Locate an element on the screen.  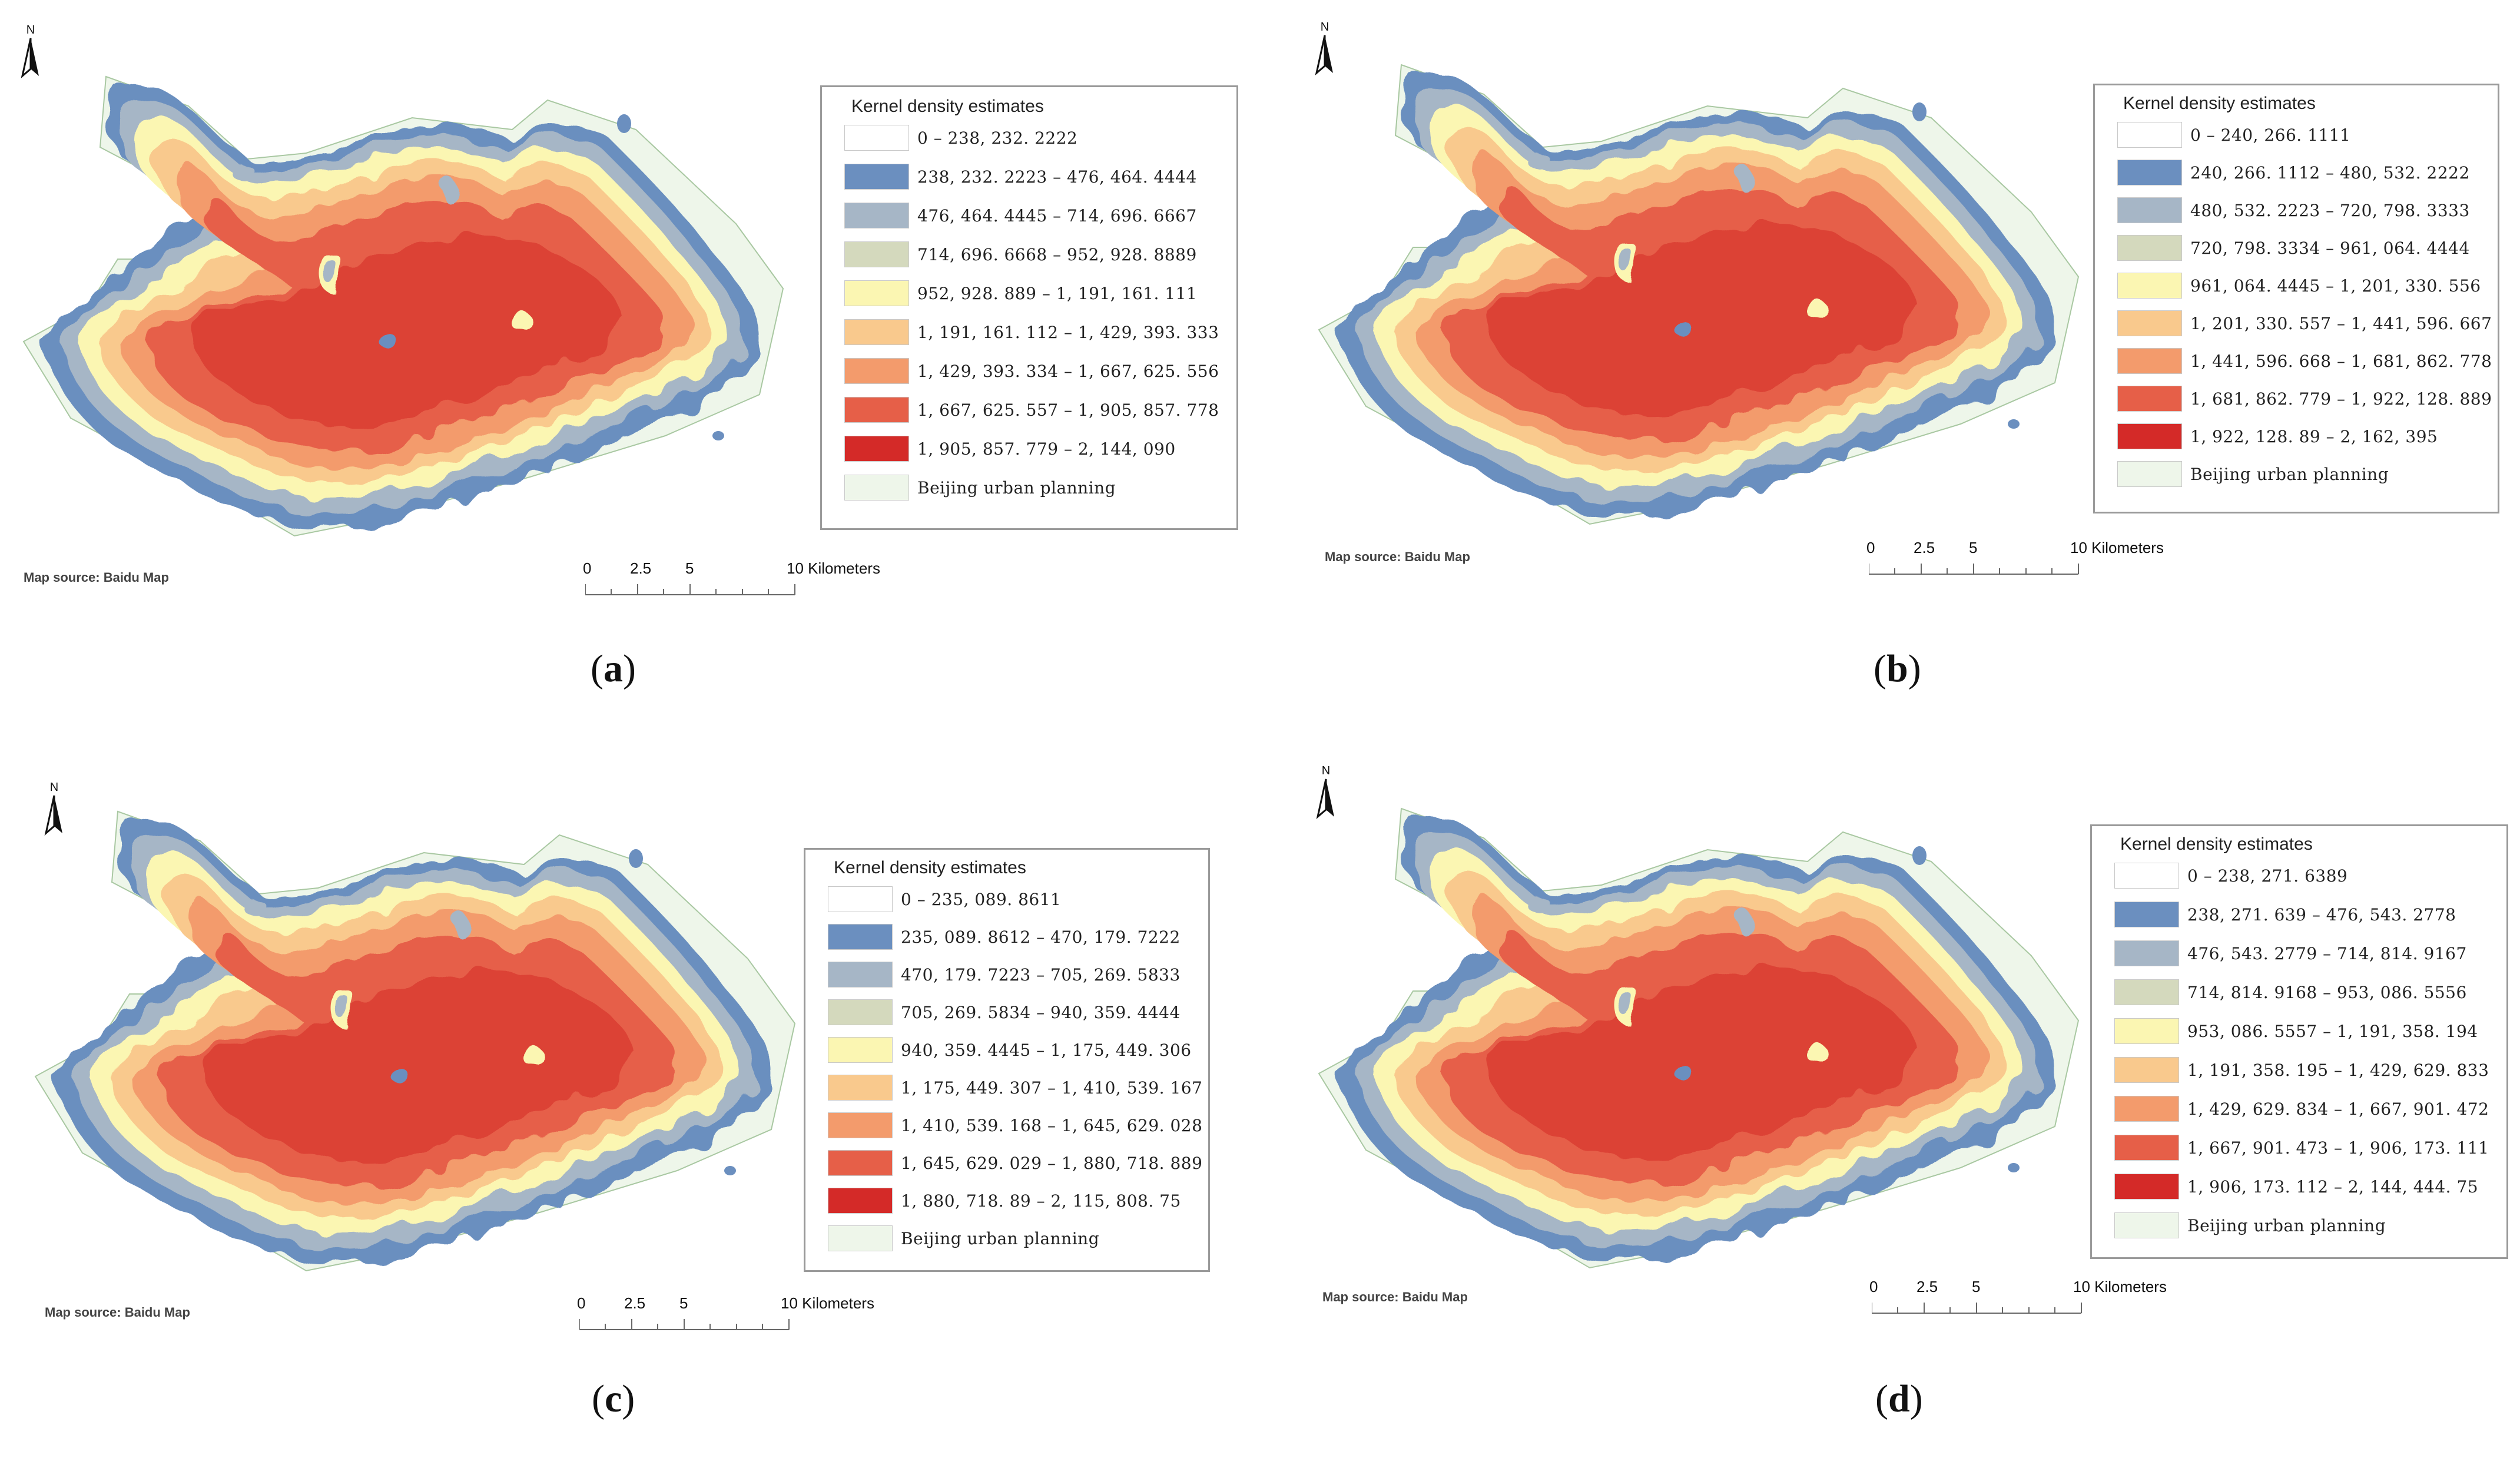
legend-item: 1, 922, 128. 89 – 2, 162, 395 is located at coordinates (2277, 436).